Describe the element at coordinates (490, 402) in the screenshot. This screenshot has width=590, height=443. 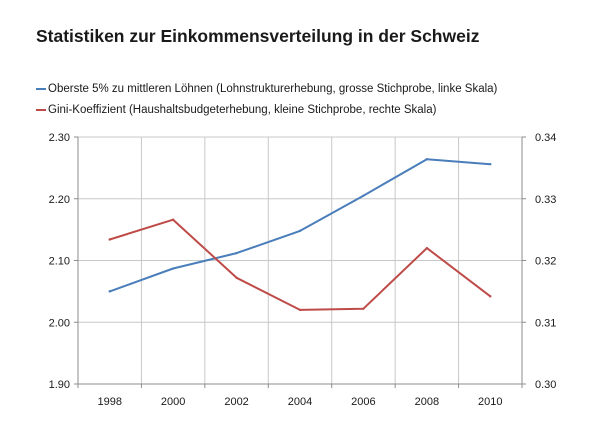
I see `x-tick-label: 2010` at that location.